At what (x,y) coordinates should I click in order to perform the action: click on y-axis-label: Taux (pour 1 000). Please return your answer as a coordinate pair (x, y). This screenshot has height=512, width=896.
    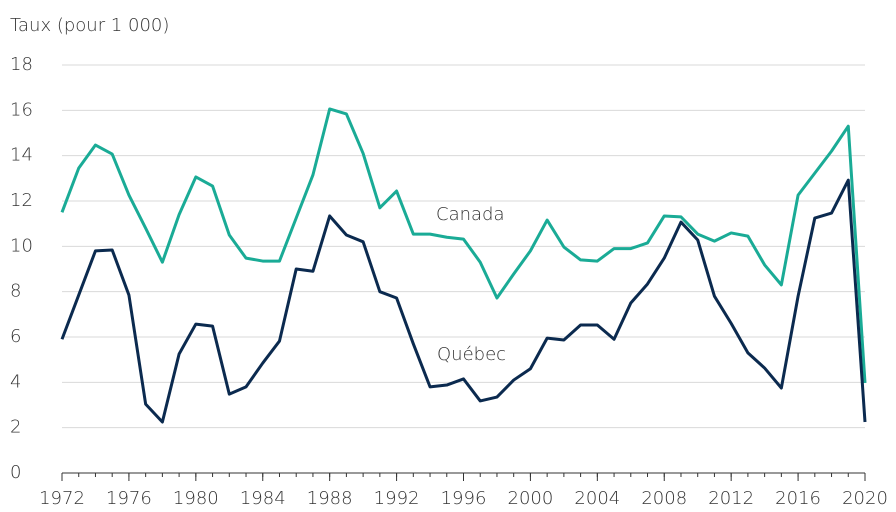
    Looking at the image, I should click on (89, 25).